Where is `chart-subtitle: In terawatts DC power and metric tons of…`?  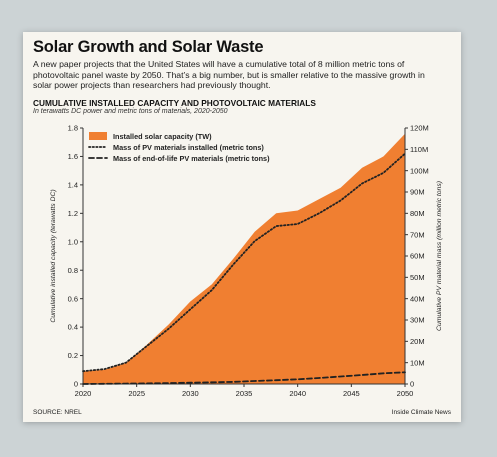
chart-subtitle: In terawatts DC power and metric tons of… is located at coordinates (130, 111).